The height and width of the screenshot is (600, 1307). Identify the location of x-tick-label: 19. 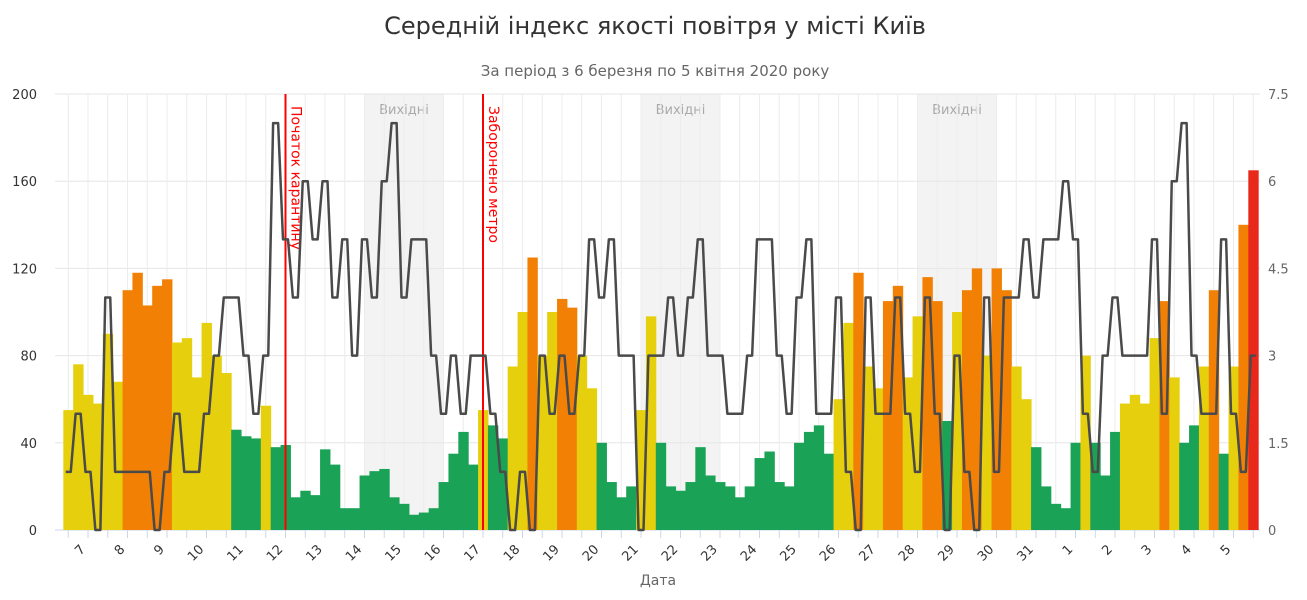
(552, 553).